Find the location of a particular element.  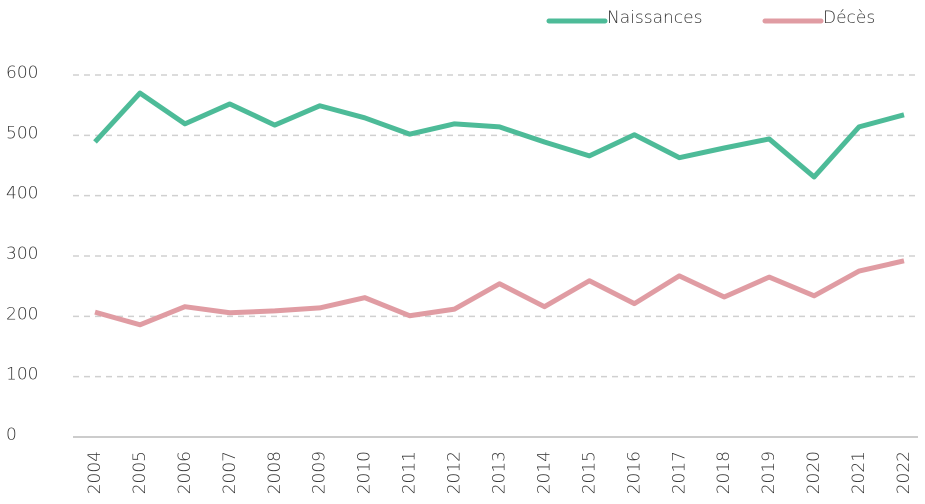

y-tick-label: 0 is located at coordinates (11, 435).